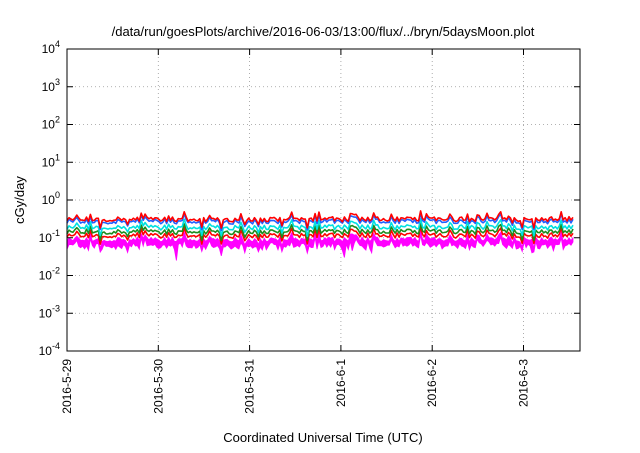 The width and height of the screenshot is (640, 453). Describe the element at coordinates (51, 198) in the screenshot. I see `y-tick-label: 10⁰` at that location.